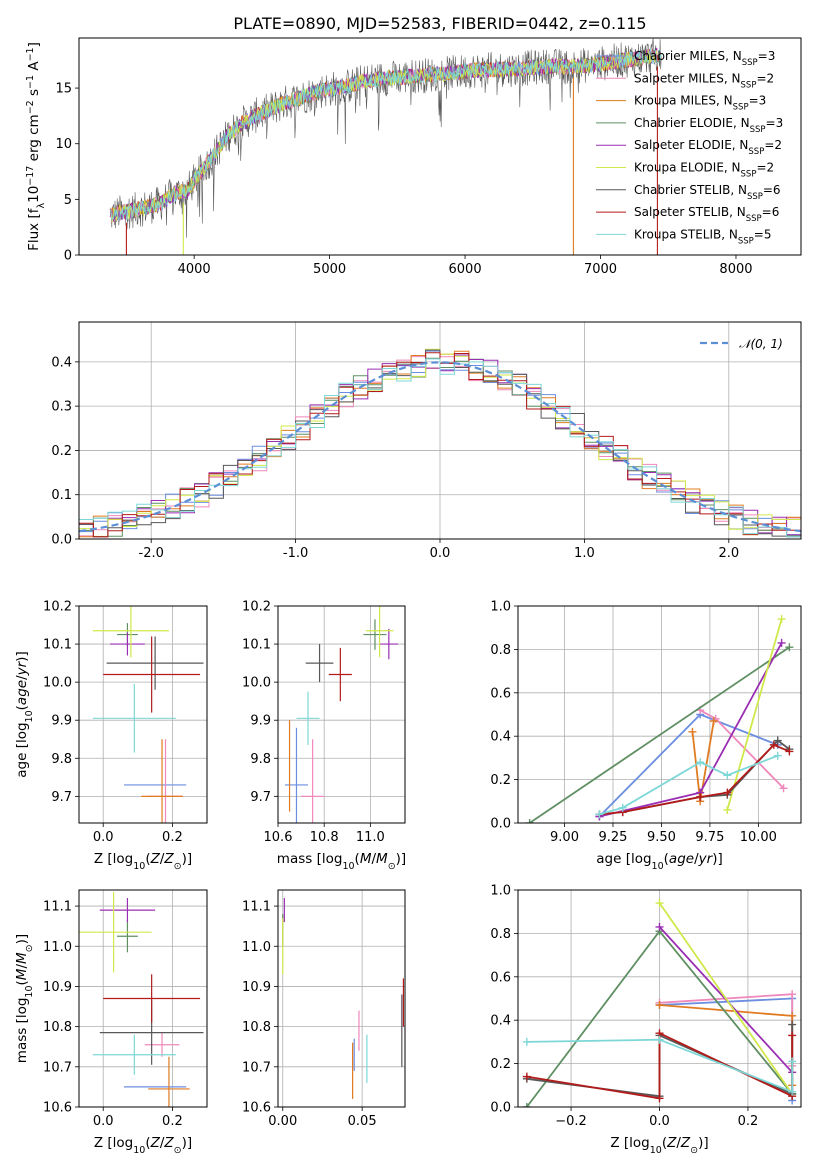 The image size is (819, 1170). What do you see at coordinates (688, 785) in the screenshot?
I see `series-kroupa-stelib` at bounding box center [688, 785].